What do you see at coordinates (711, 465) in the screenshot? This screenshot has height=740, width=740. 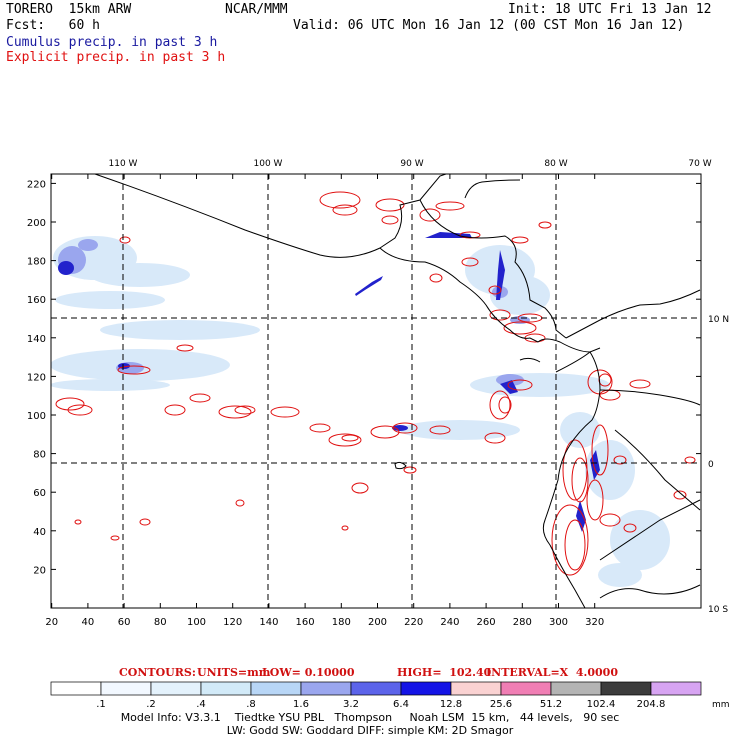 I see `lat-label-0: 0` at bounding box center [711, 465].